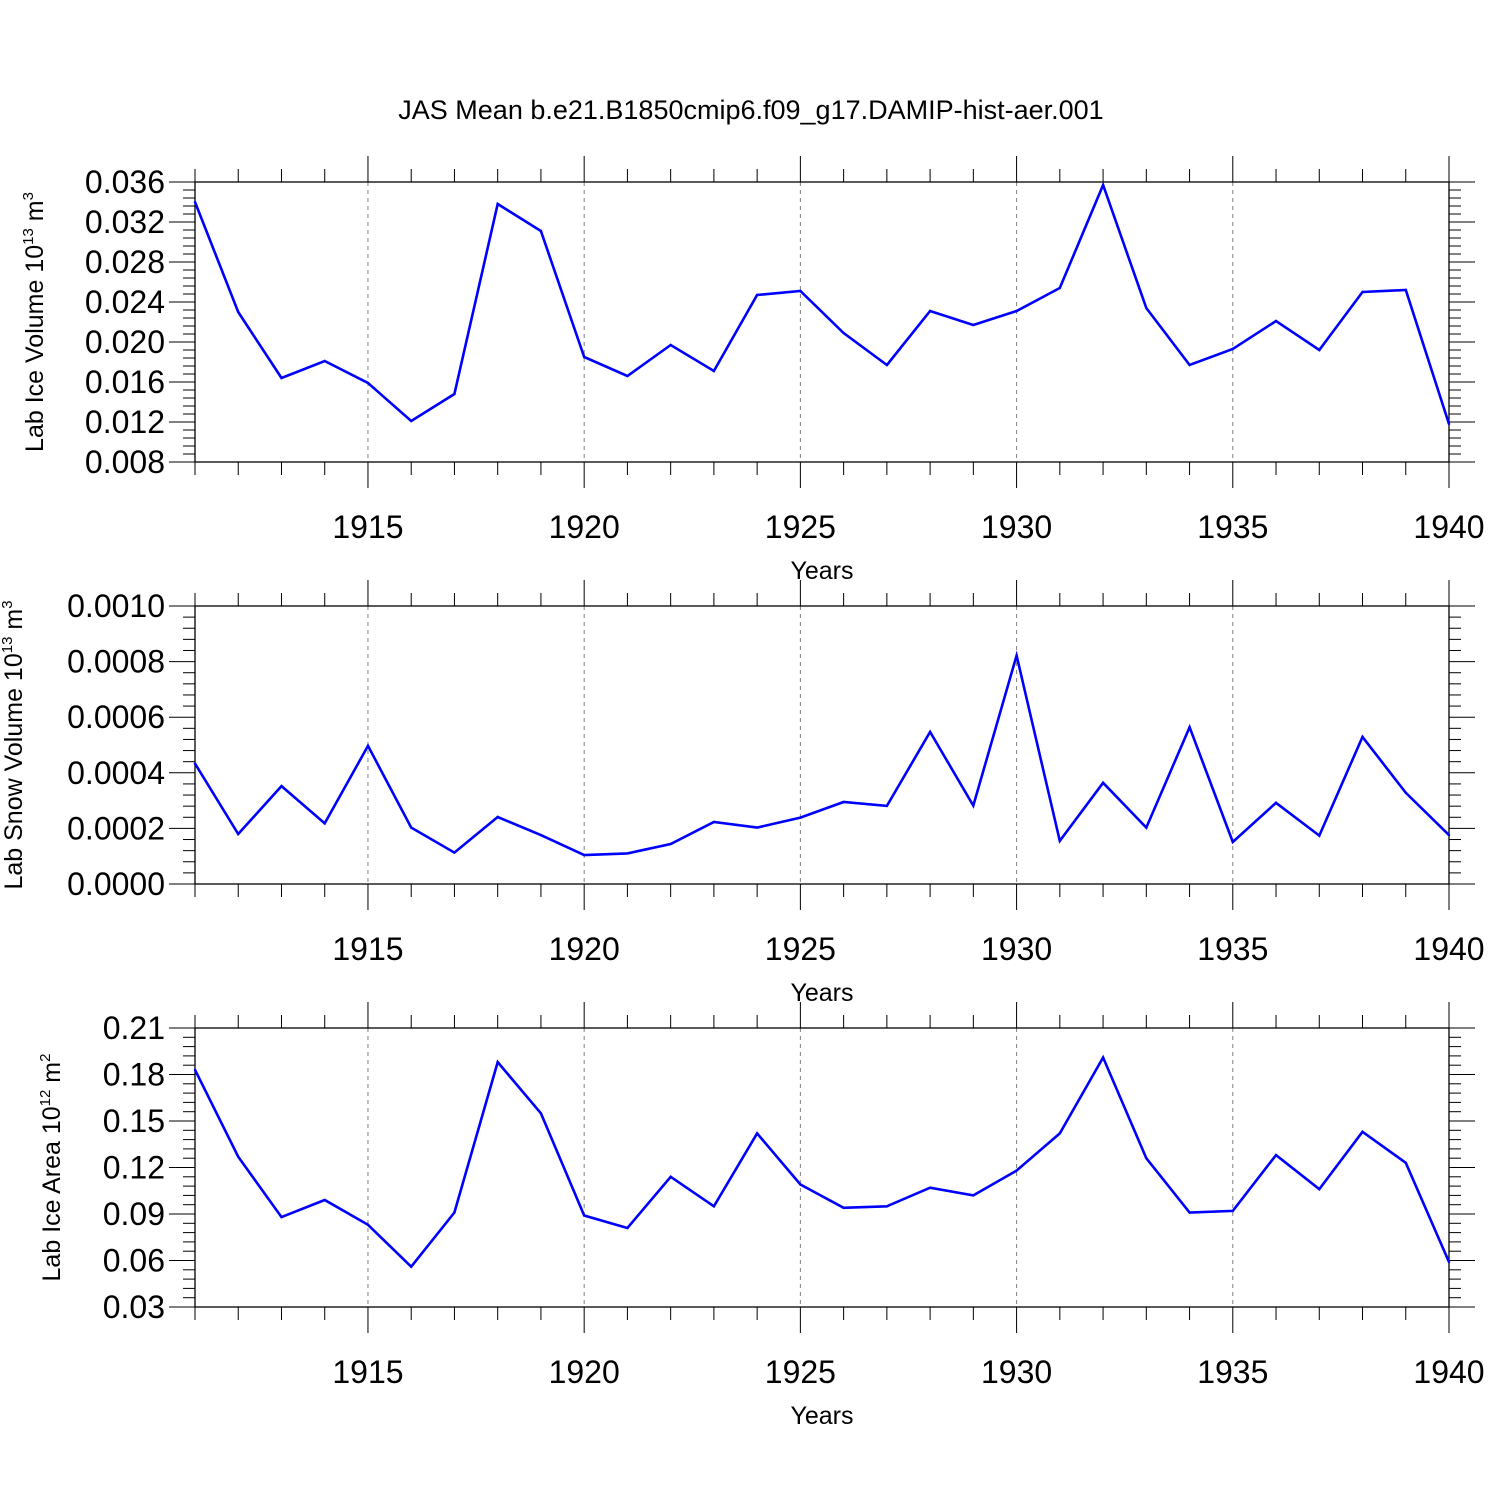  Describe the element at coordinates (125, 222) in the screenshot. I see `y-tick-label: 0.032` at that location.